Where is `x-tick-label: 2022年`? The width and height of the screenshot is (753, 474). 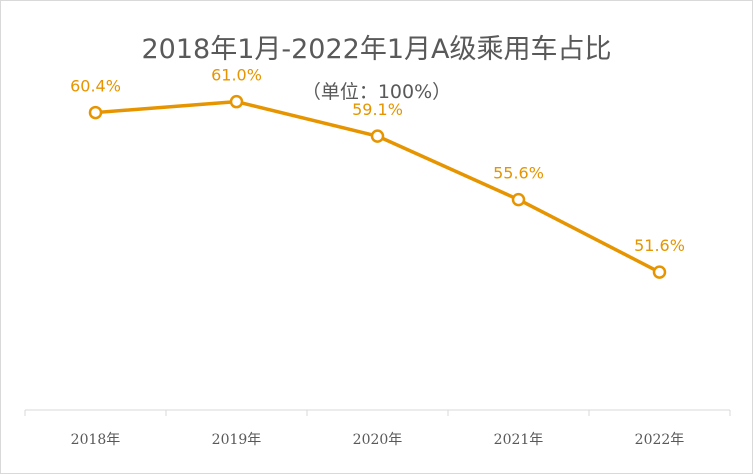 x-tick-label: 2022年 is located at coordinates (660, 440).